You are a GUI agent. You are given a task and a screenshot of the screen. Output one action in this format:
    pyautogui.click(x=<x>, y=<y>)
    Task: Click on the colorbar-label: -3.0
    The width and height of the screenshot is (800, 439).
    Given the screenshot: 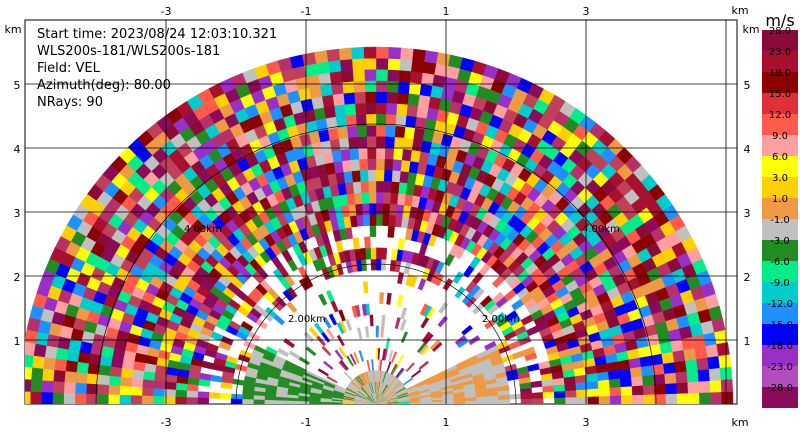 What is the action you would take?
    pyautogui.click(x=780, y=241)
    